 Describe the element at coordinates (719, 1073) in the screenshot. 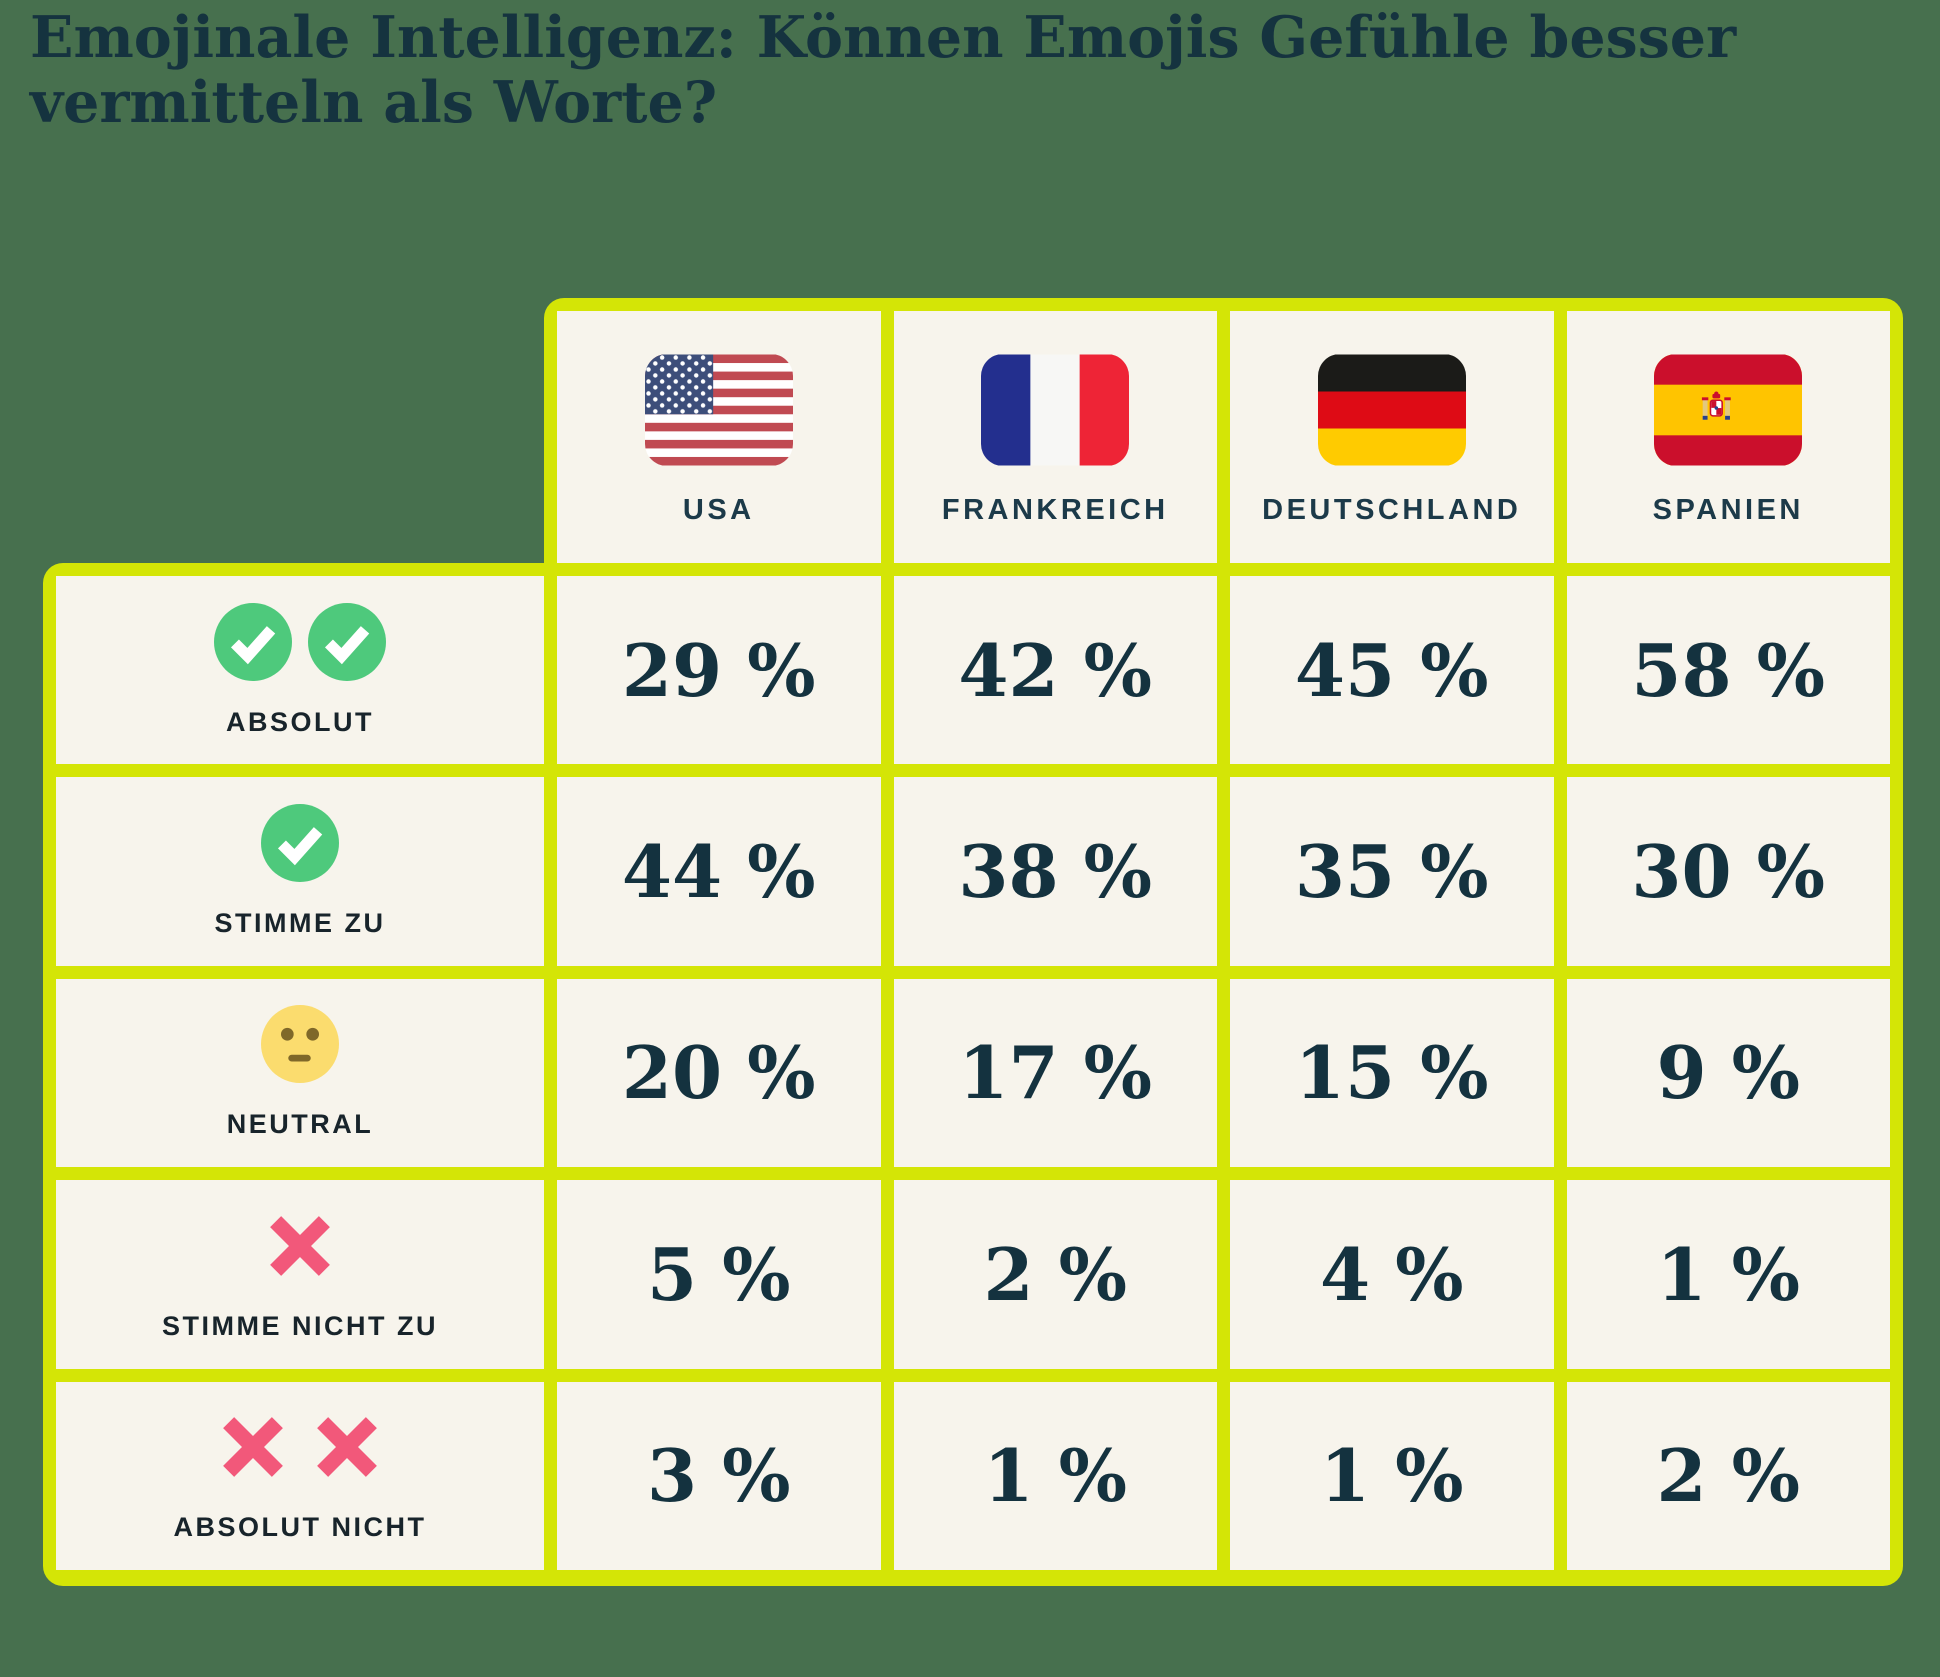

I see `value-cell-neutral-usa: 20 %` at that location.